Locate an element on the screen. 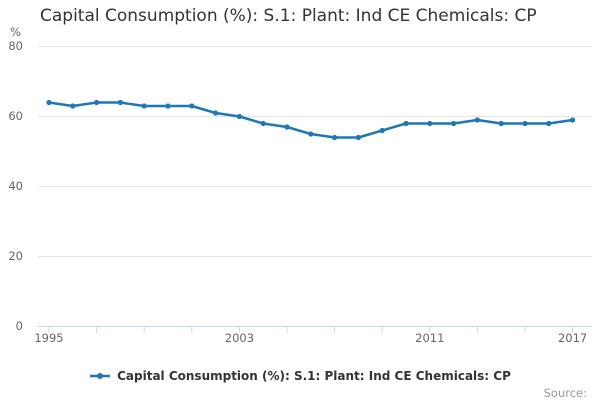  y-axis-tick-label: 60 is located at coordinates (15, 116).